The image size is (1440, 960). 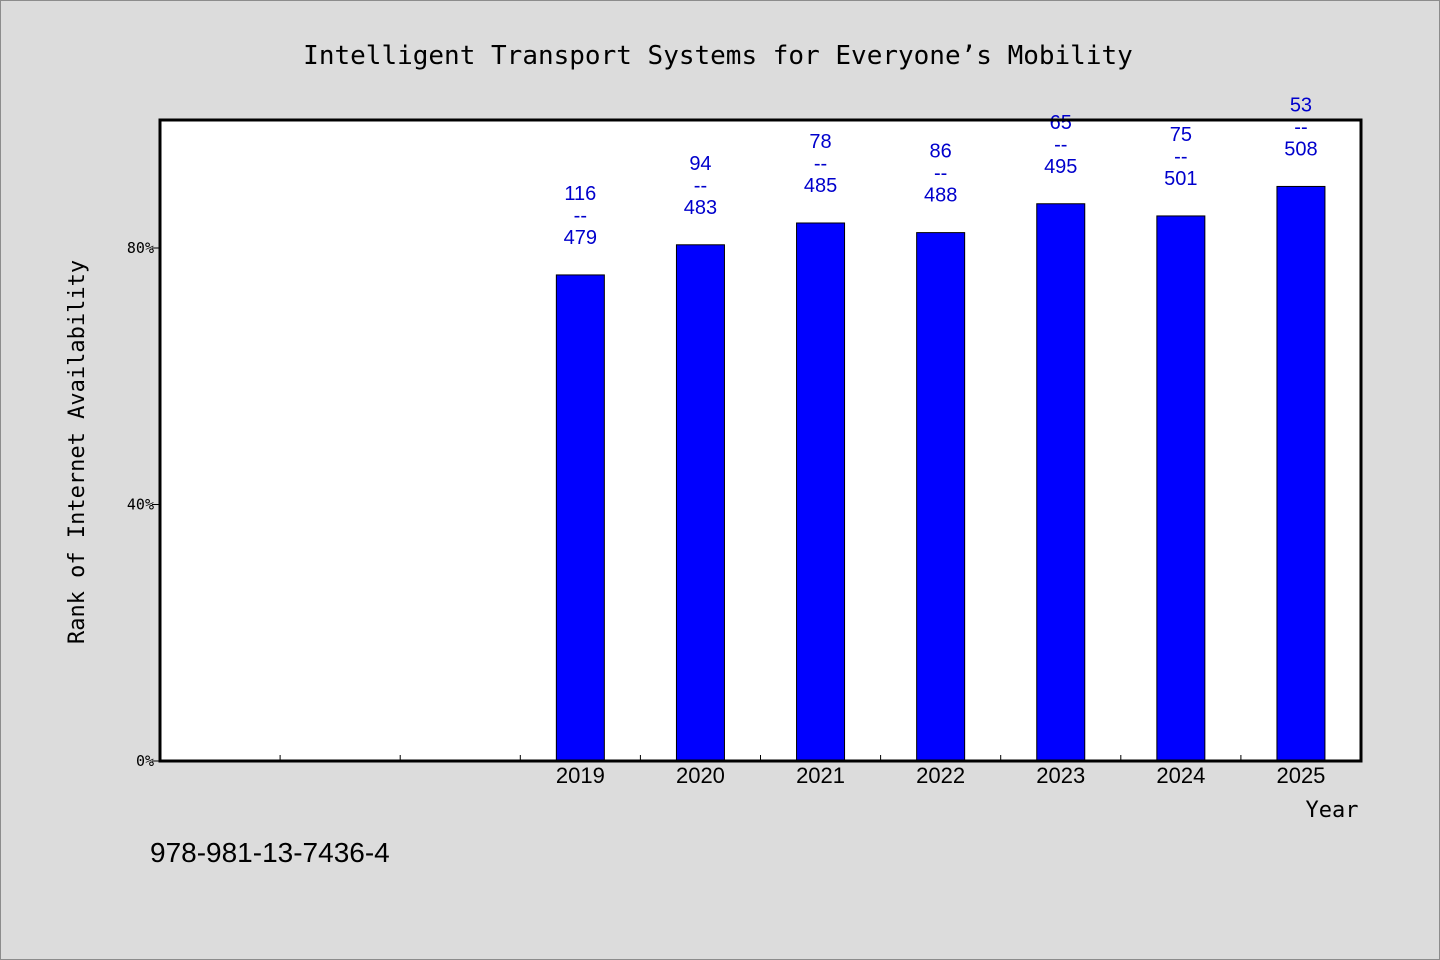 What do you see at coordinates (1180, 775) in the screenshot?
I see `x-tick-label-2024: 2024` at bounding box center [1180, 775].